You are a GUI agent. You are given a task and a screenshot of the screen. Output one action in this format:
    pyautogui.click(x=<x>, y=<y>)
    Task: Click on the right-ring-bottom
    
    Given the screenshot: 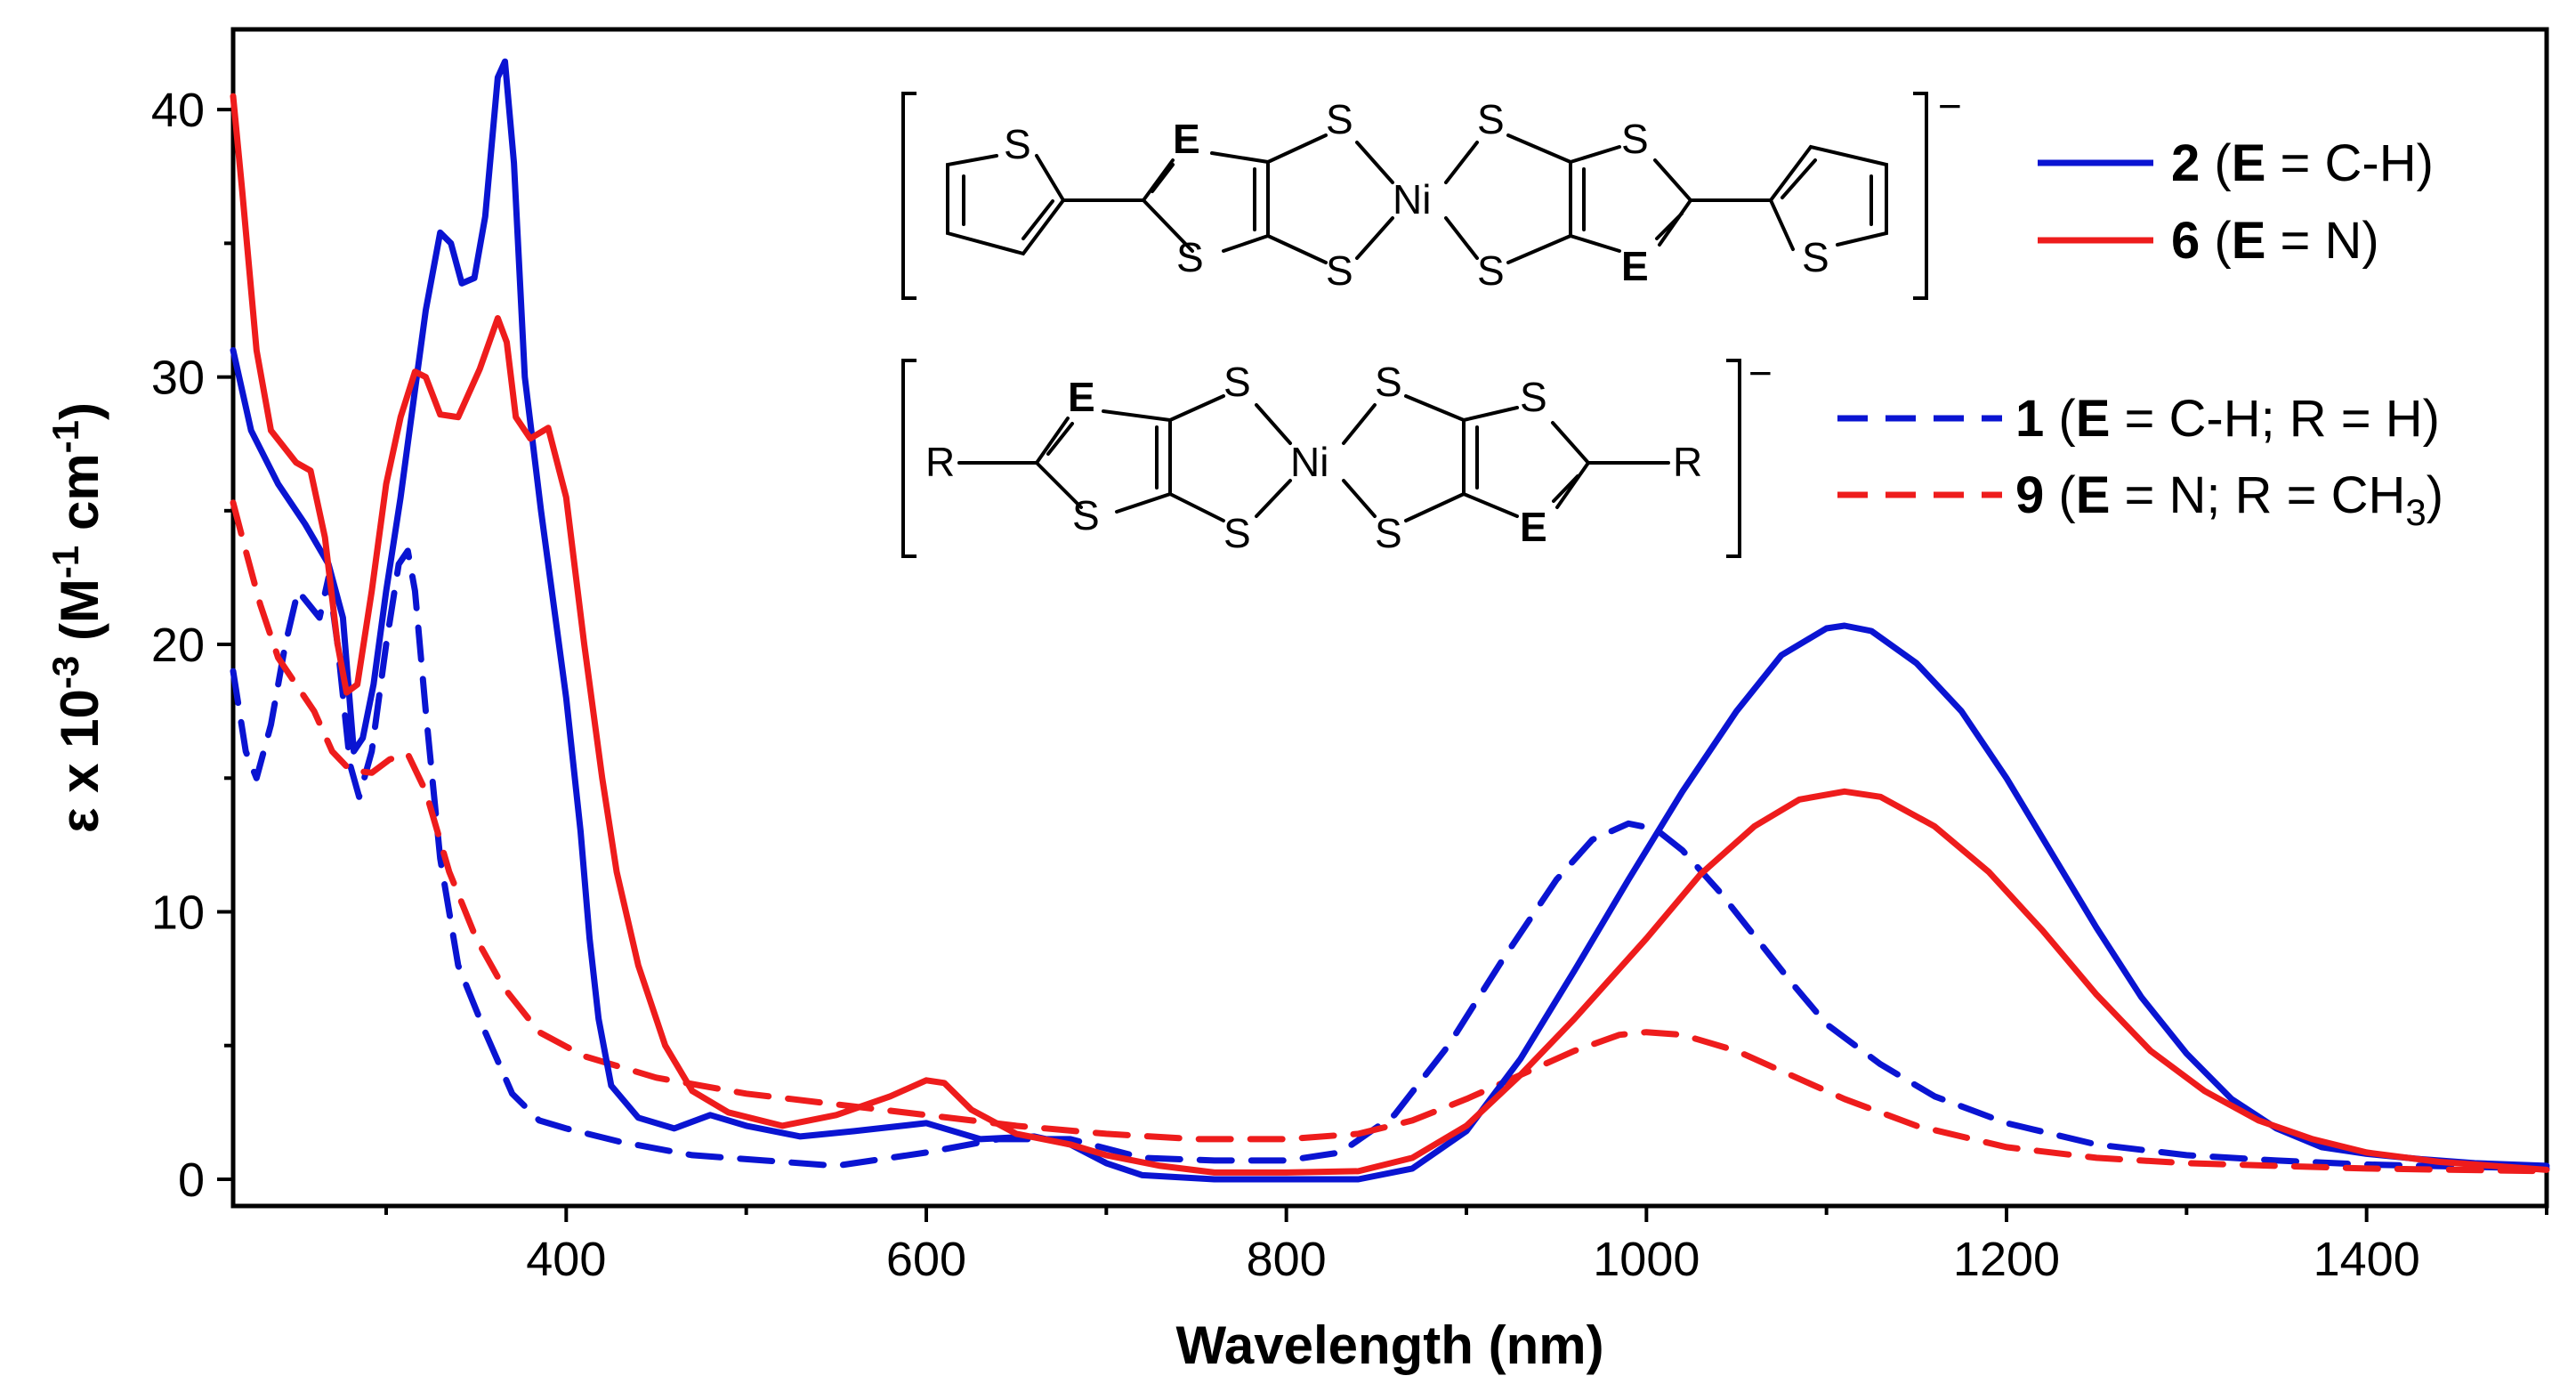 What is the action you would take?
    pyautogui.click(x=1526, y=462)
    